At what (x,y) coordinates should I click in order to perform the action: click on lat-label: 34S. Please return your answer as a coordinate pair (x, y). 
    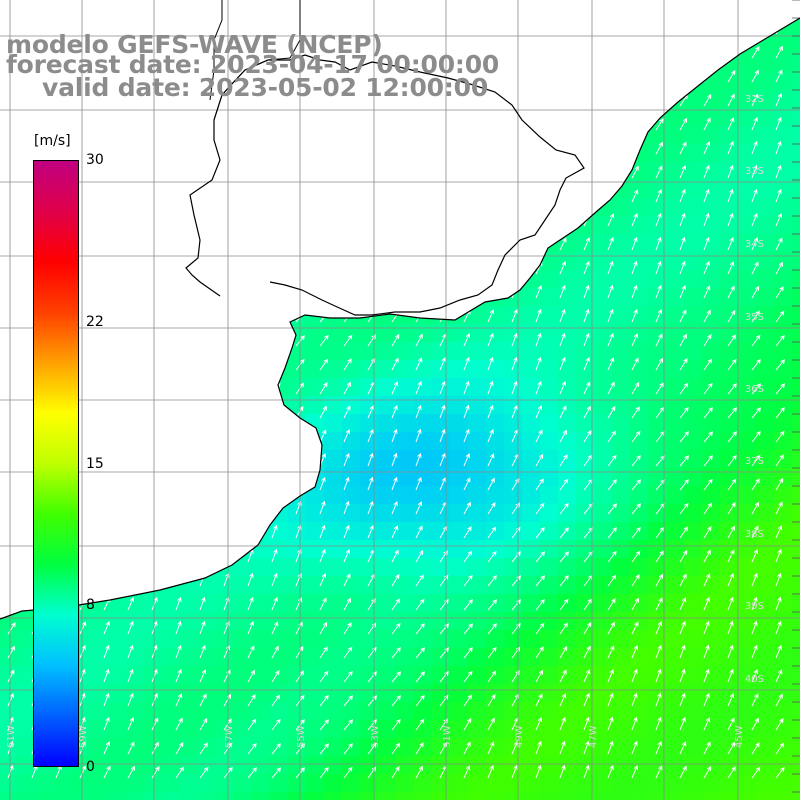
    Looking at the image, I should click on (754, 244).